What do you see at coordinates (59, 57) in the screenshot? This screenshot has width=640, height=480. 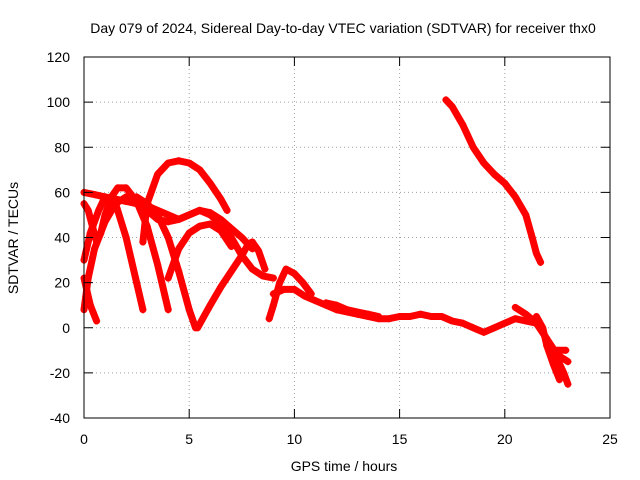 I see `y-tick-label: 120` at bounding box center [59, 57].